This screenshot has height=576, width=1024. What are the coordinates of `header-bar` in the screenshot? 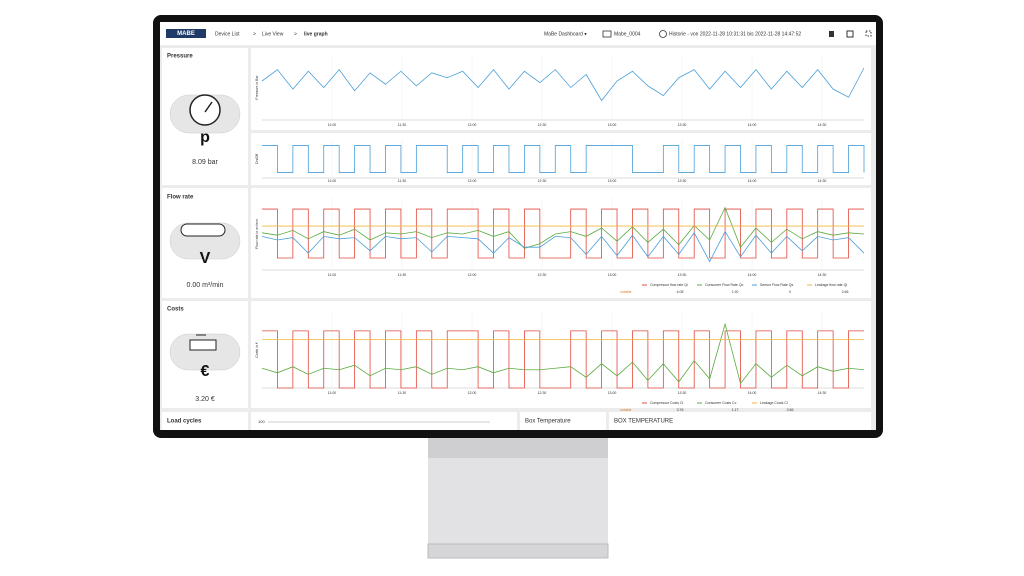 It's located at (518, 33).